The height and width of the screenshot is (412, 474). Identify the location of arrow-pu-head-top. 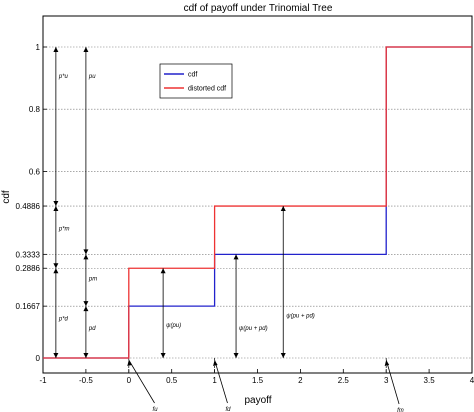
(86, 49).